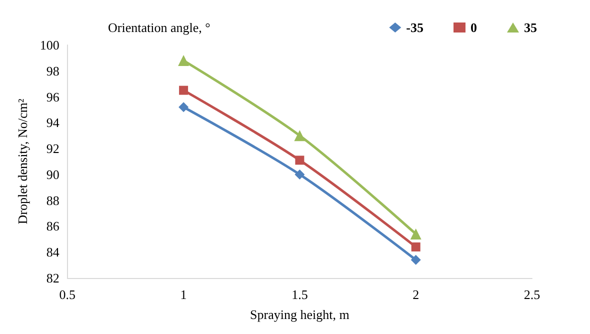  I want to click on y-tick-label: 88, so click(53, 200).